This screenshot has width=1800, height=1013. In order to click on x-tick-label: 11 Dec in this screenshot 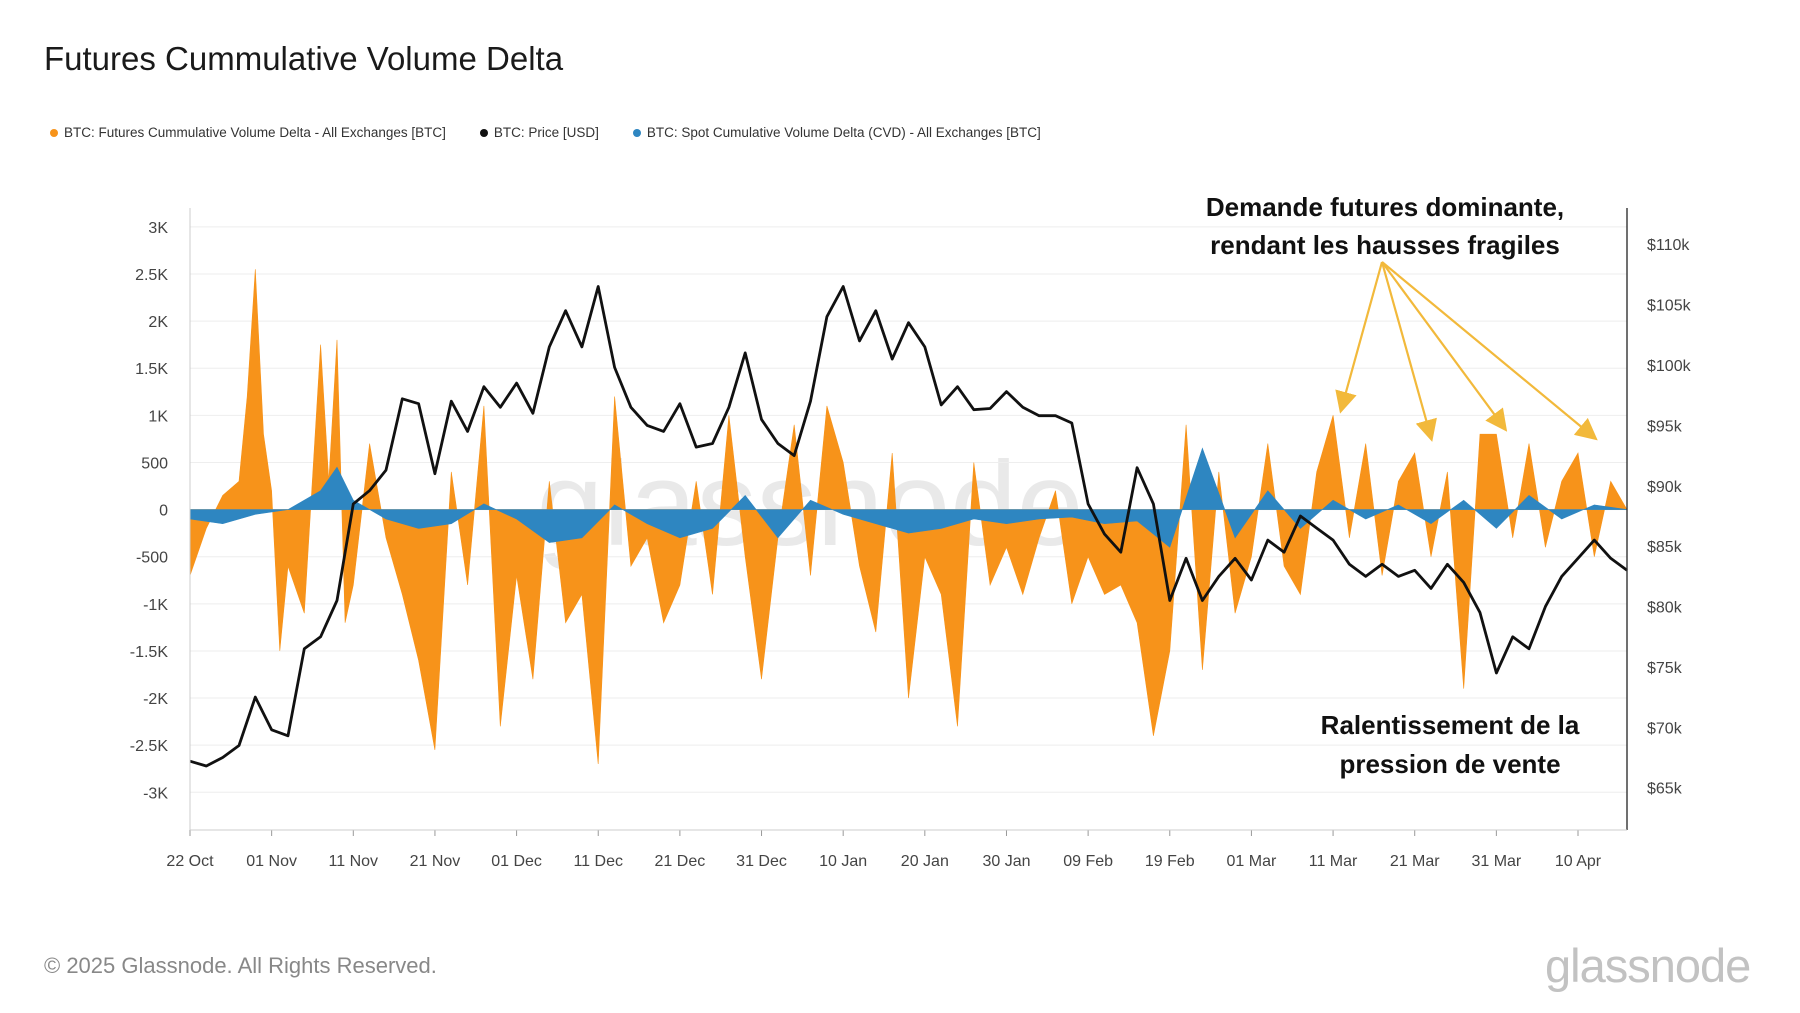, I will do `click(598, 861)`.